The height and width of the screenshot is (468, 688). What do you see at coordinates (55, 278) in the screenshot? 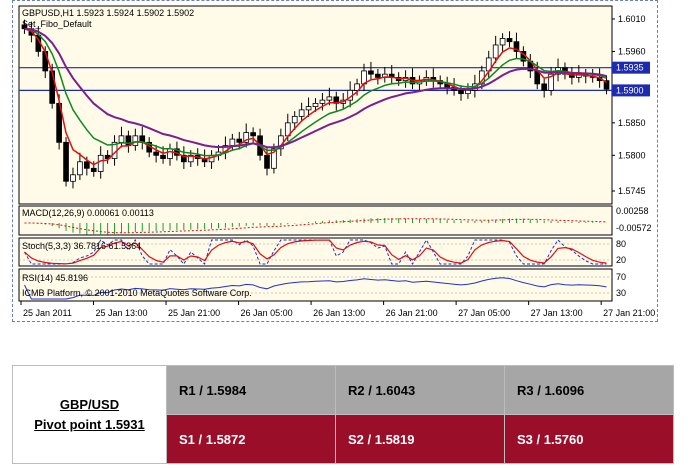
I see `rsi-label: RSI(14) 45.8196` at bounding box center [55, 278].